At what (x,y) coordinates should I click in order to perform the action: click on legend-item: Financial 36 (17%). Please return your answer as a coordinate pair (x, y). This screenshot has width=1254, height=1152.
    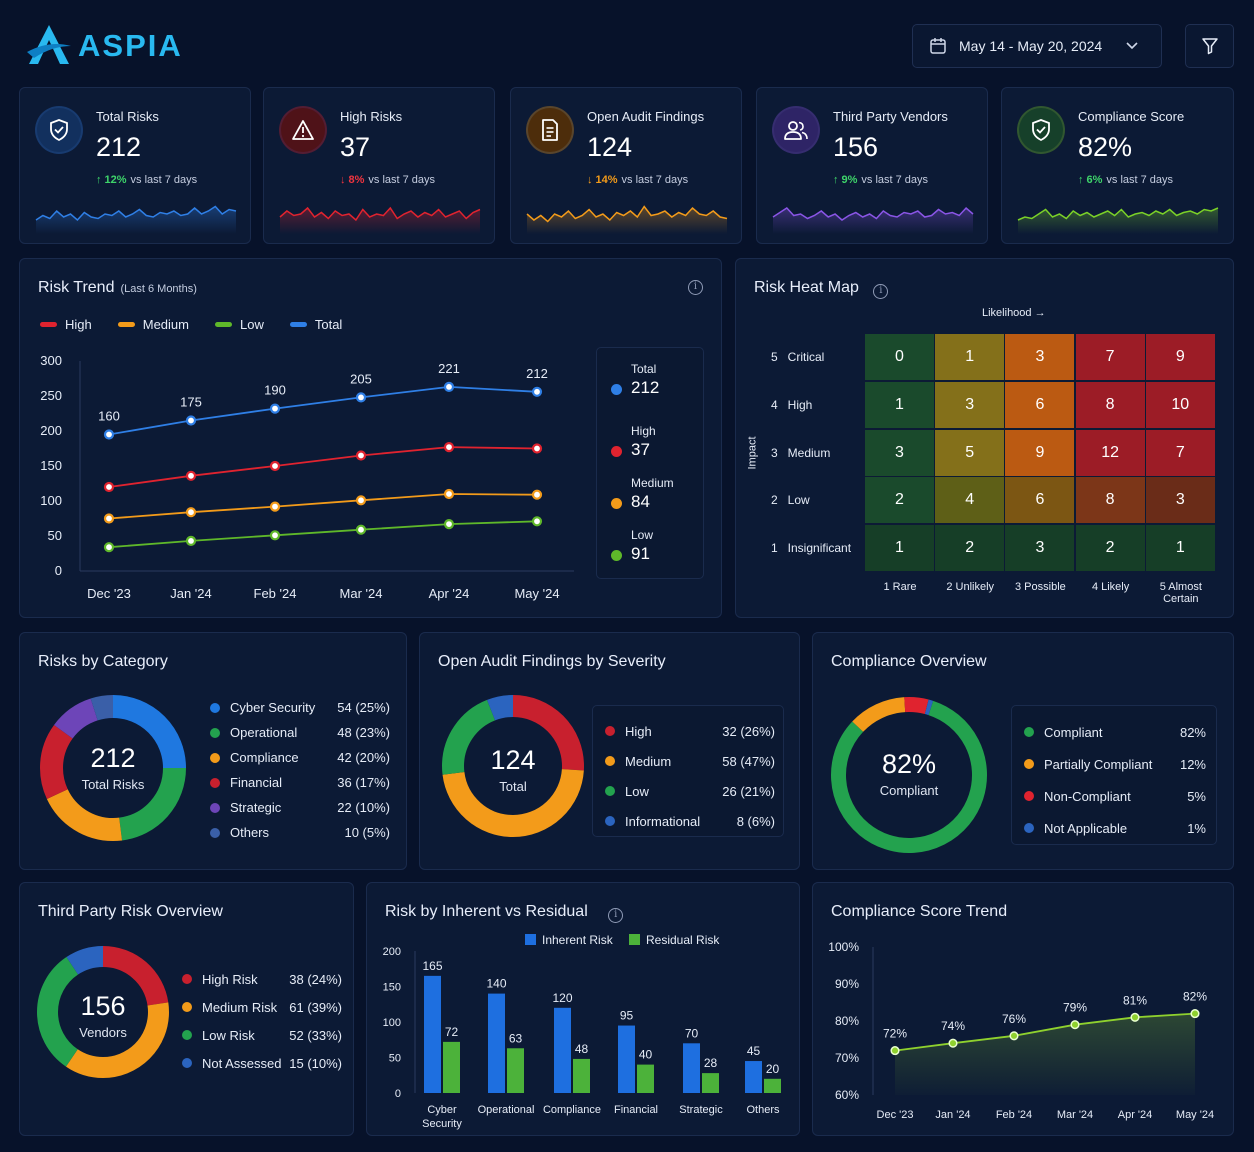
    Looking at the image, I should click on (300, 782).